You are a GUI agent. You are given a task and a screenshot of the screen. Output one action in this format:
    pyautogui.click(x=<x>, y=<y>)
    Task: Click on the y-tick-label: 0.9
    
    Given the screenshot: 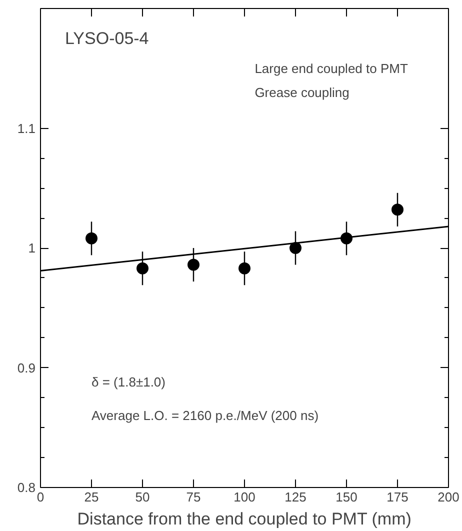 What is the action you would take?
    pyautogui.click(x=26, y=368)
    